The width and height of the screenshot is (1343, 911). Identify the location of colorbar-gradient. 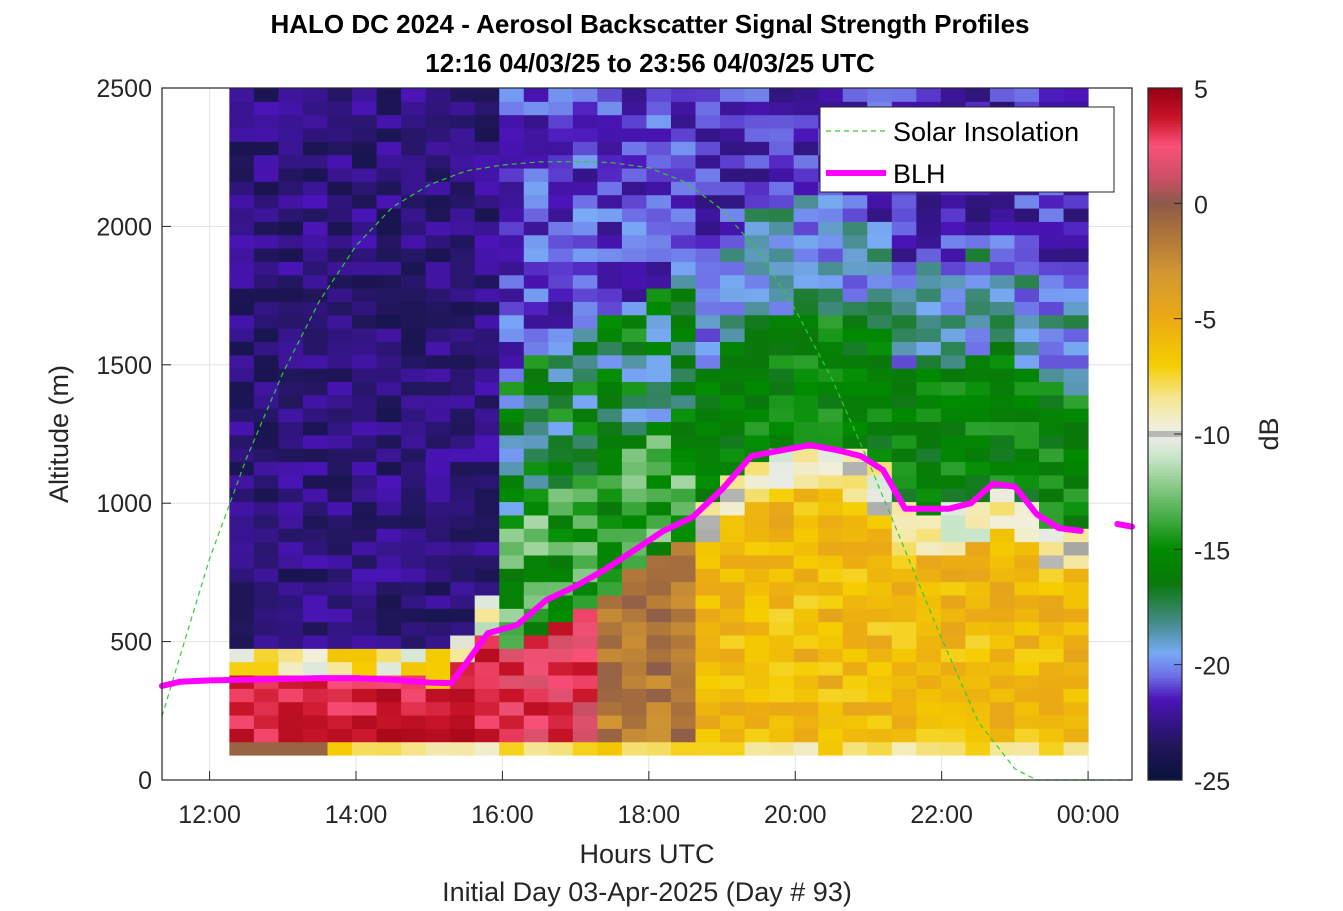
(1165, 434).